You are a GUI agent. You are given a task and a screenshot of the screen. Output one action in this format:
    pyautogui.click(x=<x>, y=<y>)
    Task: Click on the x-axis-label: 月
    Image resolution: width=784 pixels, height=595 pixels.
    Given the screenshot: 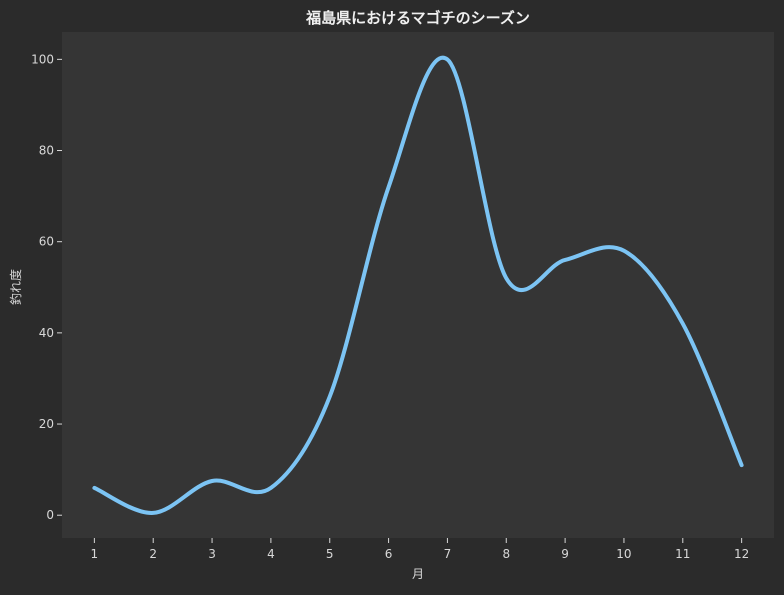 What is the action you would take?
    pyautogui.click(x=418, y=574)
    